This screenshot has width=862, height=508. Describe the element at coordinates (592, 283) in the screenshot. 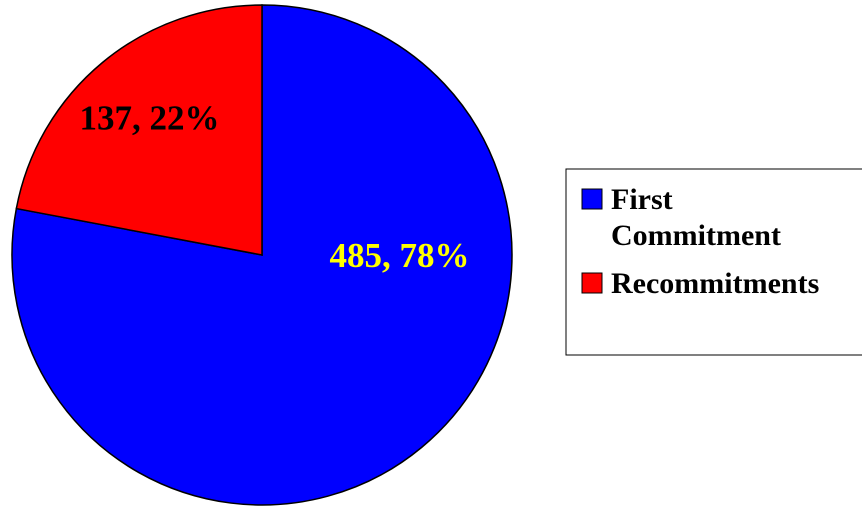

I see `legend-swatch-recommitments` at that location.